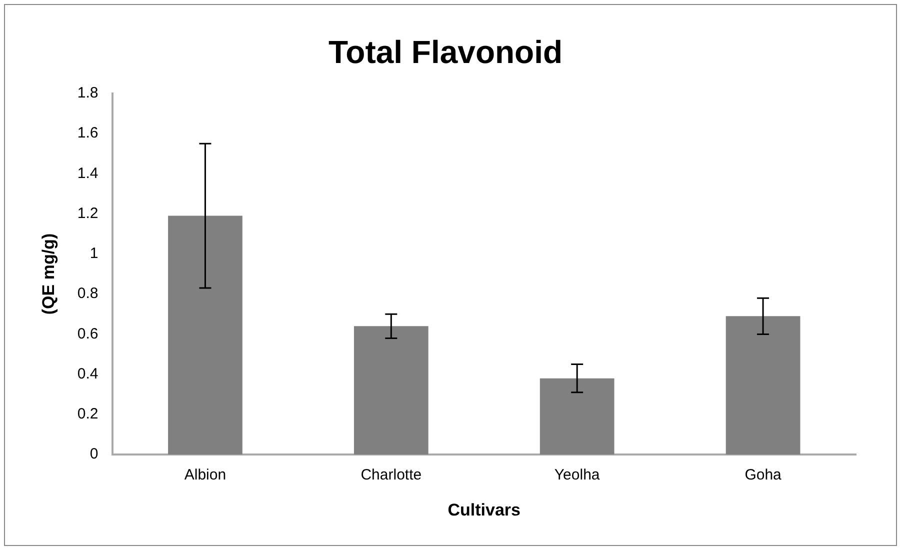 The width and height of the screenshot is (903, 552). I want to click on y-tick-label: 1.8, so click(87, 93).